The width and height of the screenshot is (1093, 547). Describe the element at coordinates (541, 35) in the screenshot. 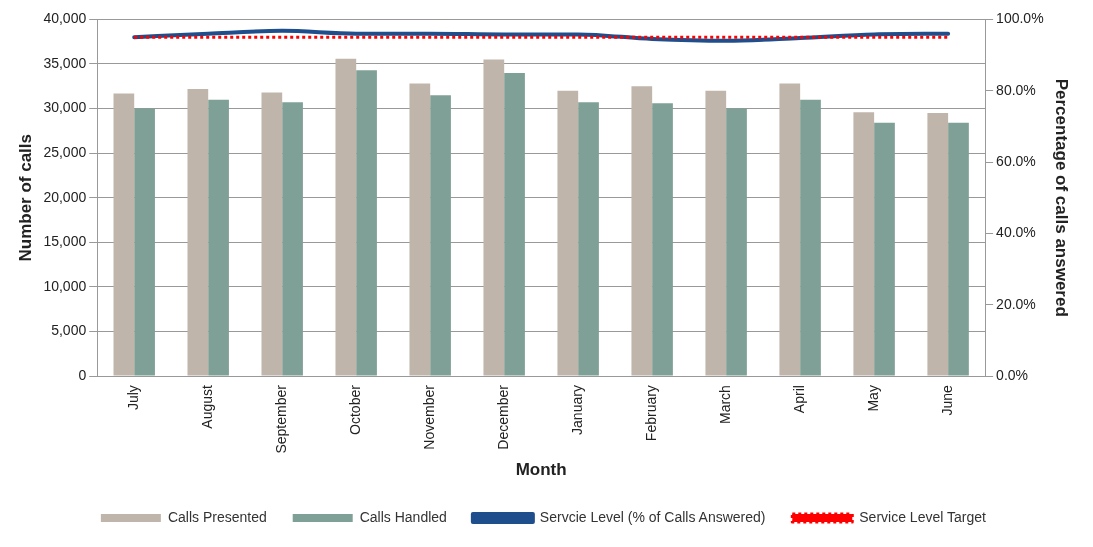

I see `line-series` at that location.